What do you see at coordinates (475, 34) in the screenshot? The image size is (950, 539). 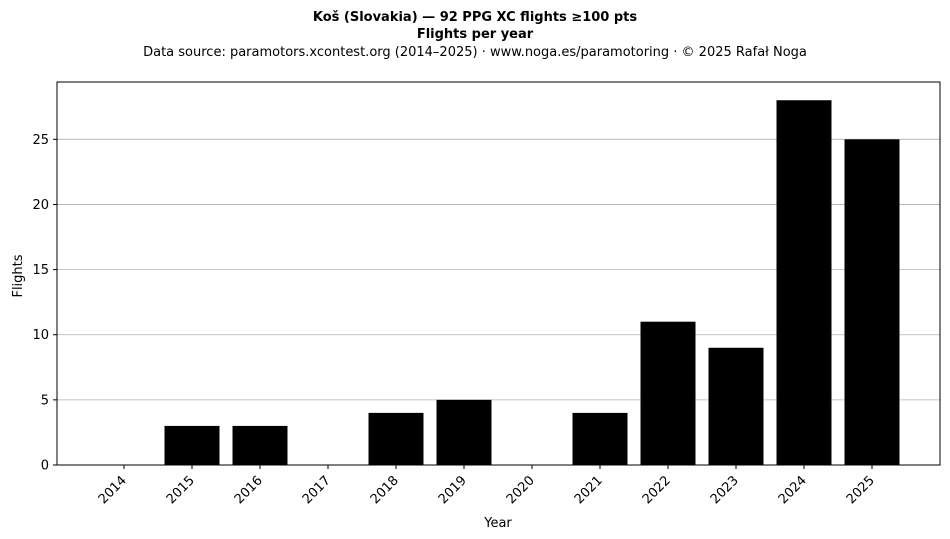 I see `chart-subtitle: Flights per year` at bounding box center [475, 34].